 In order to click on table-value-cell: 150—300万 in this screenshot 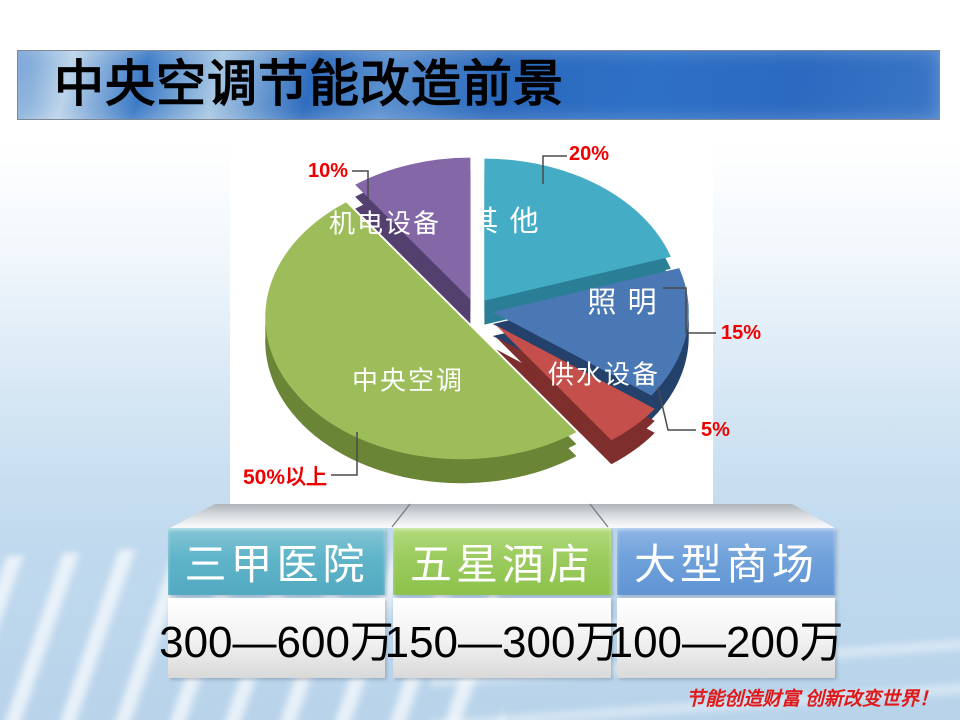, I will do `click(502, 638)`.